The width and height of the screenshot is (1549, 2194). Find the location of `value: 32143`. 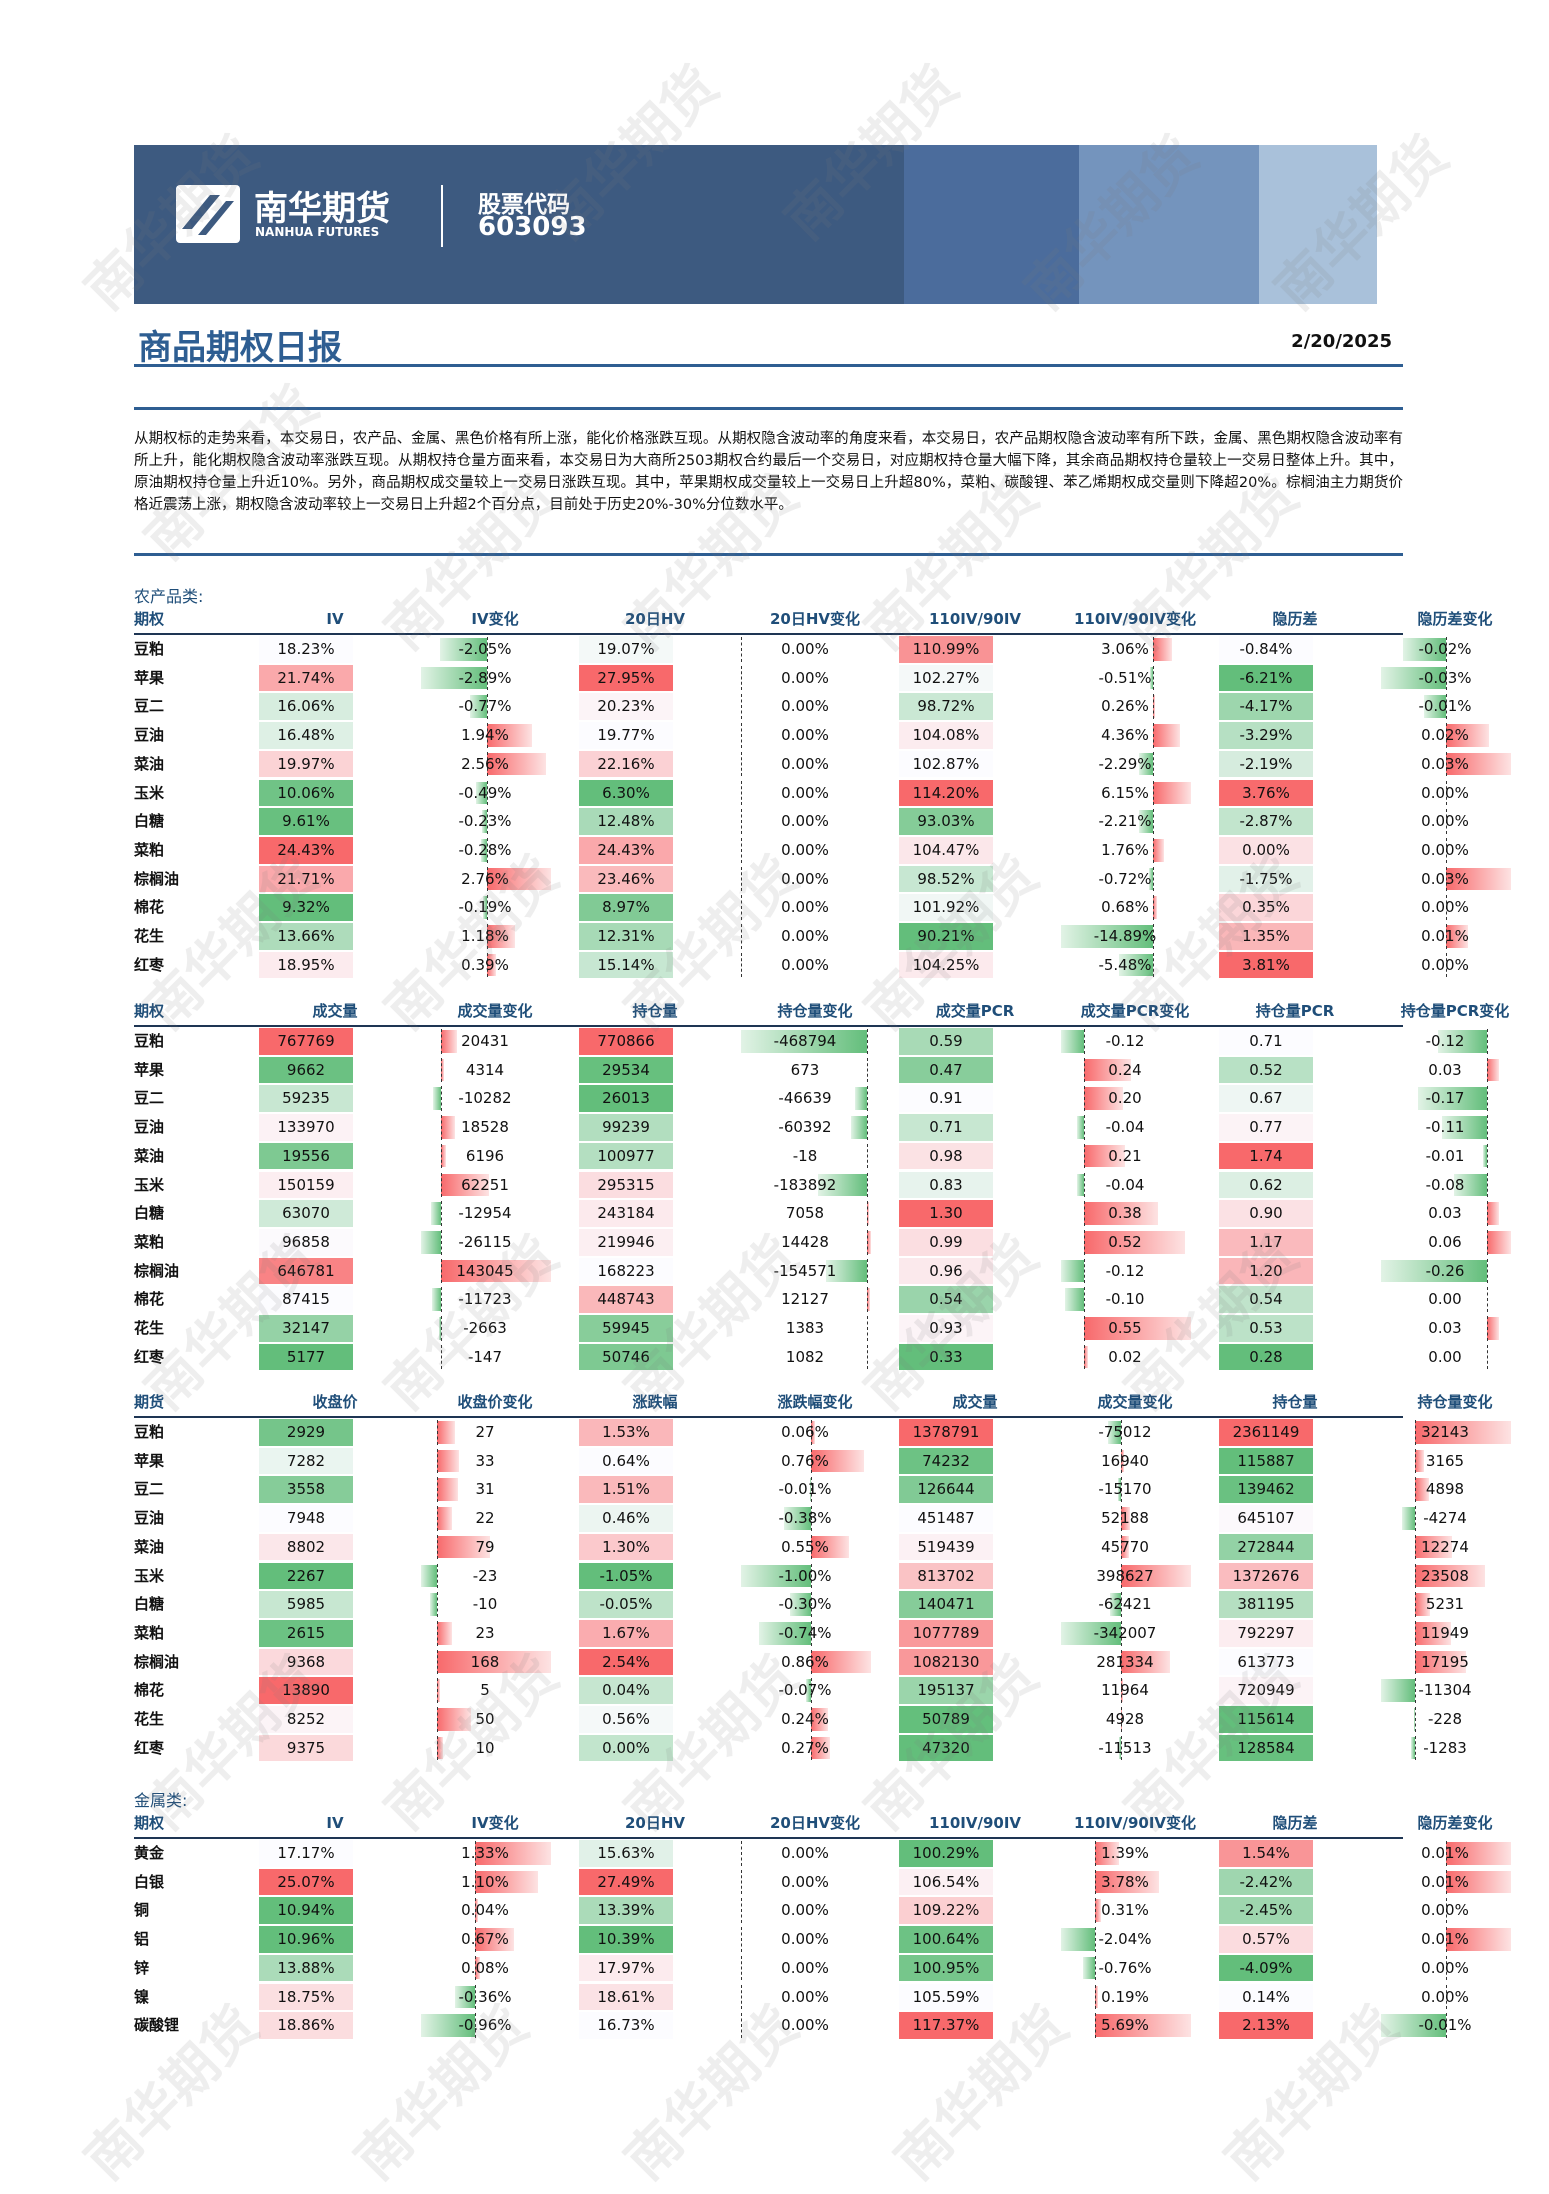

value: 32143 is located at coordinates (1445, 1432).